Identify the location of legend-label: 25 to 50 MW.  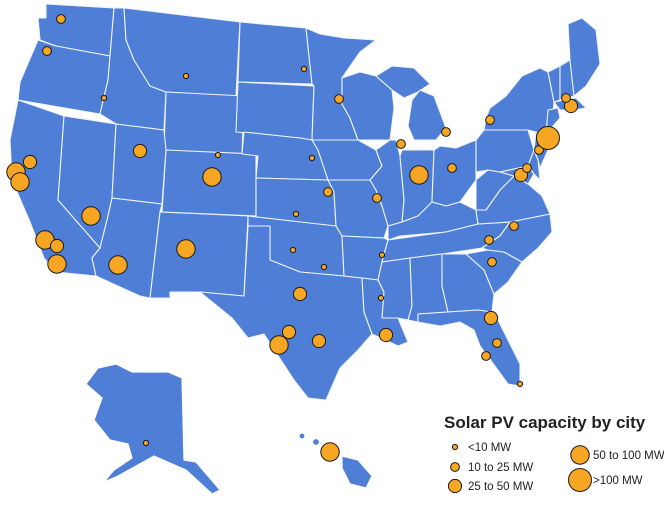
(500, 487).